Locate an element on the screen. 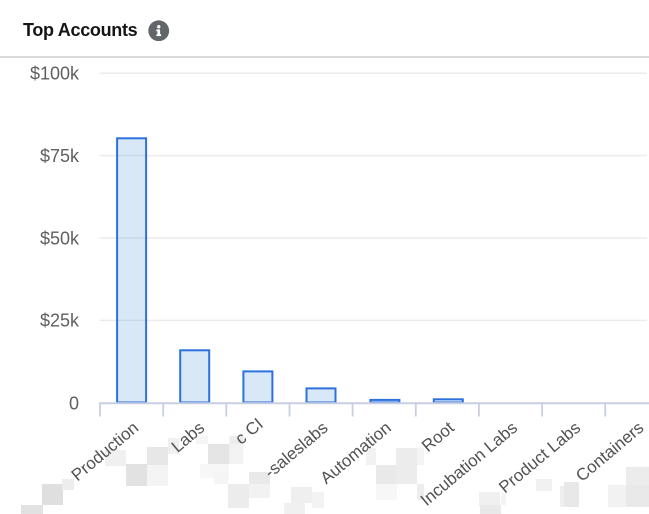  svg-text: 0 is located at coordinates (74, 404).